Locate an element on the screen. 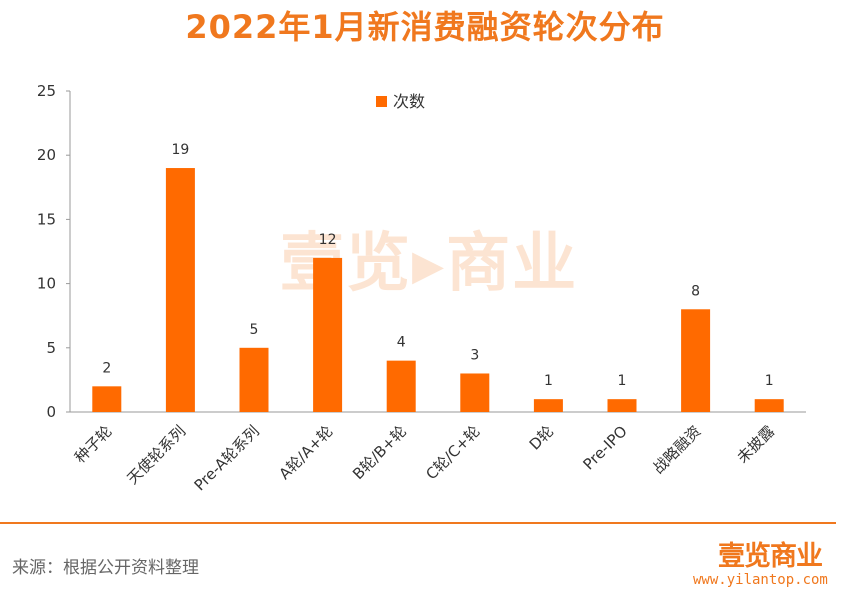 The height and width of the screenshot is (605, 850). x-tick-label: B轮/B+轮 is located at coordinates (379, 452).